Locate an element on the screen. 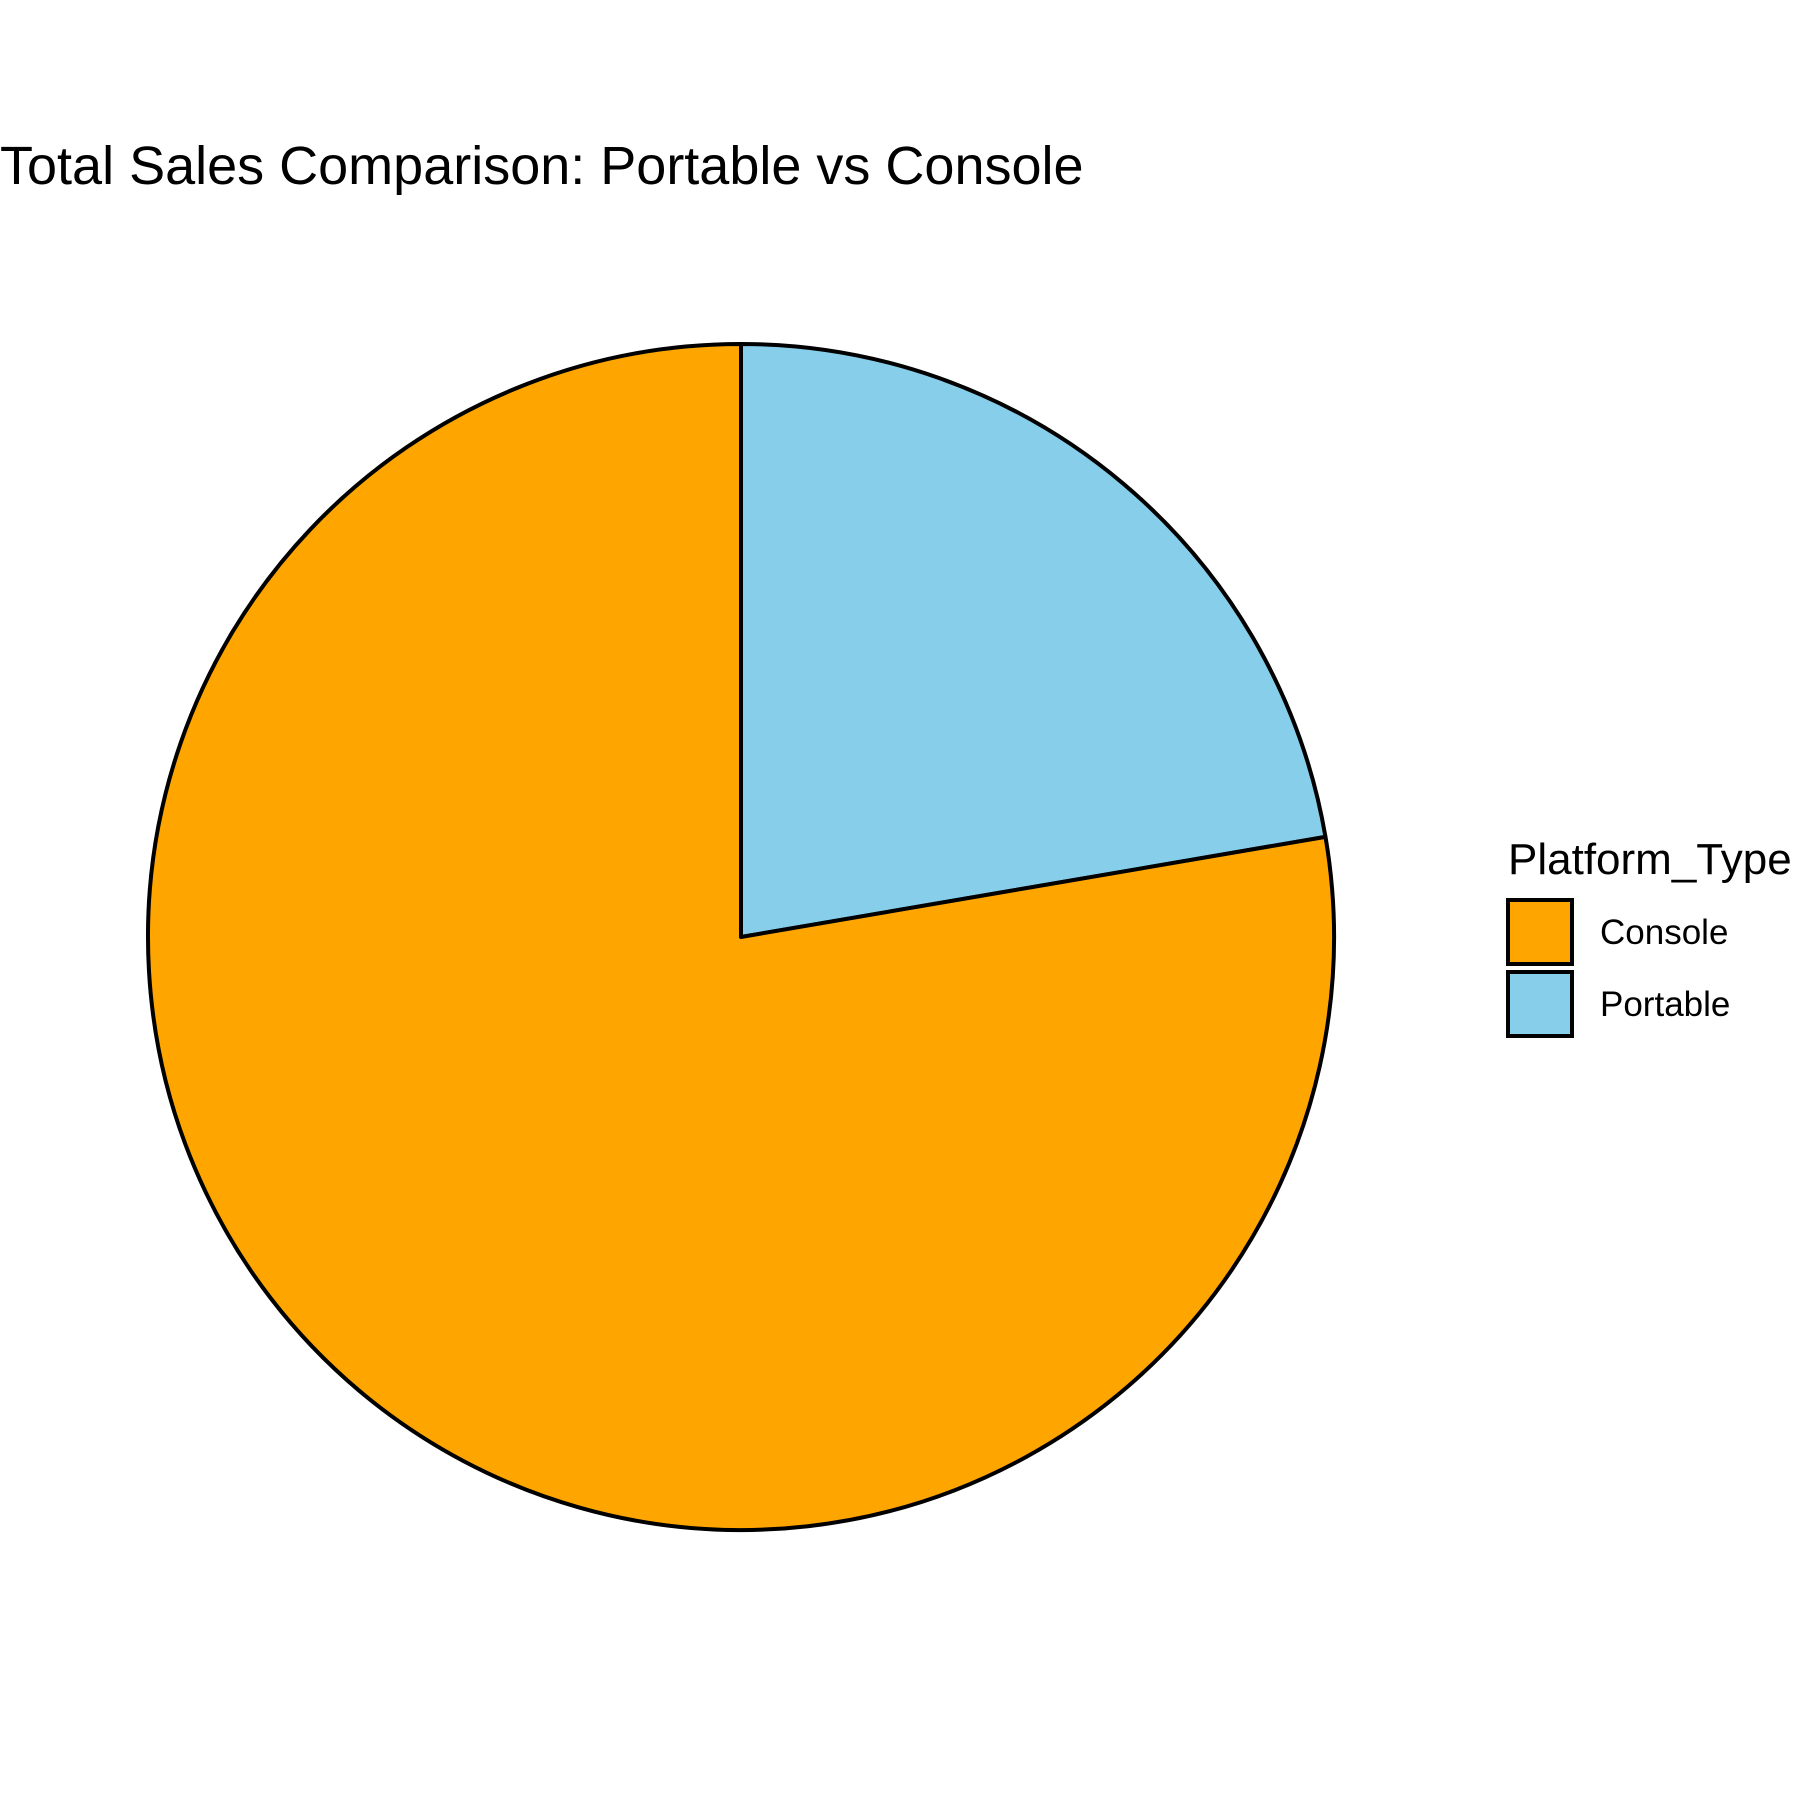  legend: Platform_Type Console Portable is located at coordinates (1649, 936).